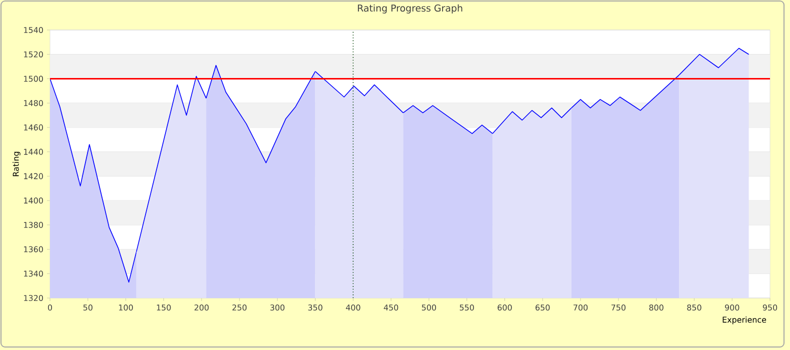 This screenshot has width=790, height=350. I want to click on chart-title: Rating Progress Graph, so click(410, 9).